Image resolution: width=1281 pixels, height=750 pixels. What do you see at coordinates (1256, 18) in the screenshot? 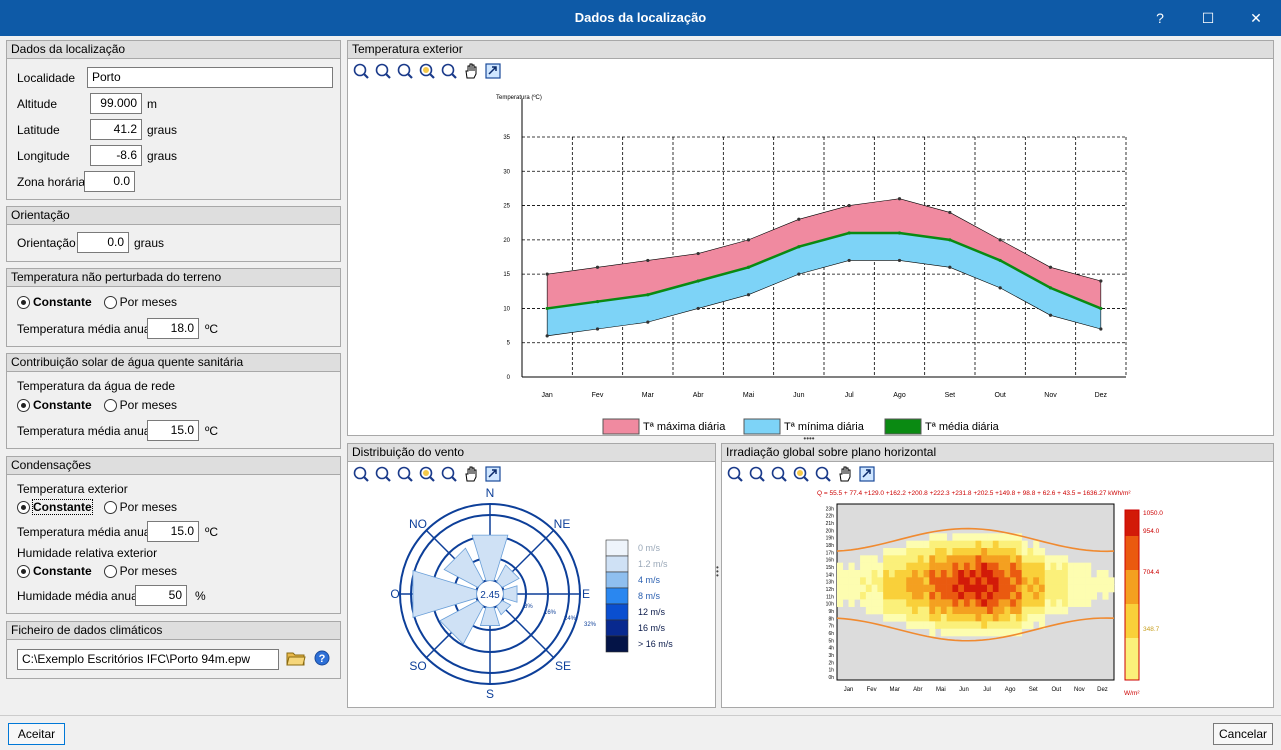
I see `close-button: ✕` at bounding box center [1256, 18].